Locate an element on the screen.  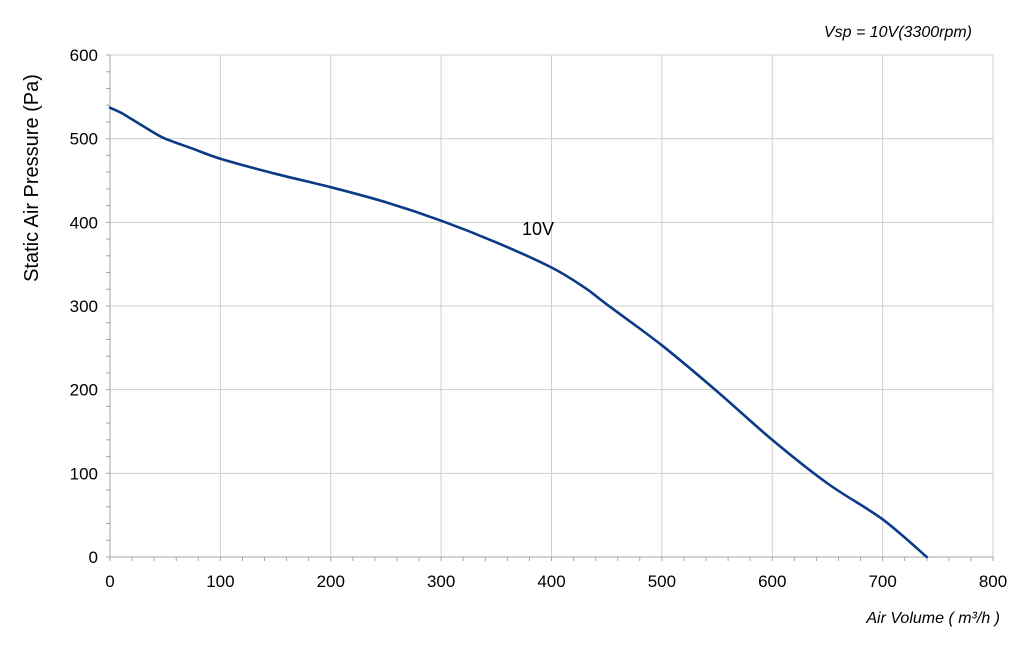
y-tick-label-6: 600 is located at coordinates (84, 55).